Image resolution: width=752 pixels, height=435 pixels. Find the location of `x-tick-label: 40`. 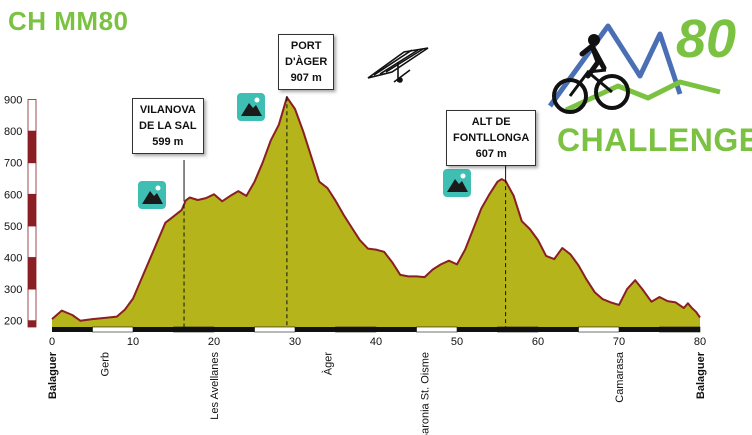

x-tick-label: 40 is located at coordinates (376, 342).